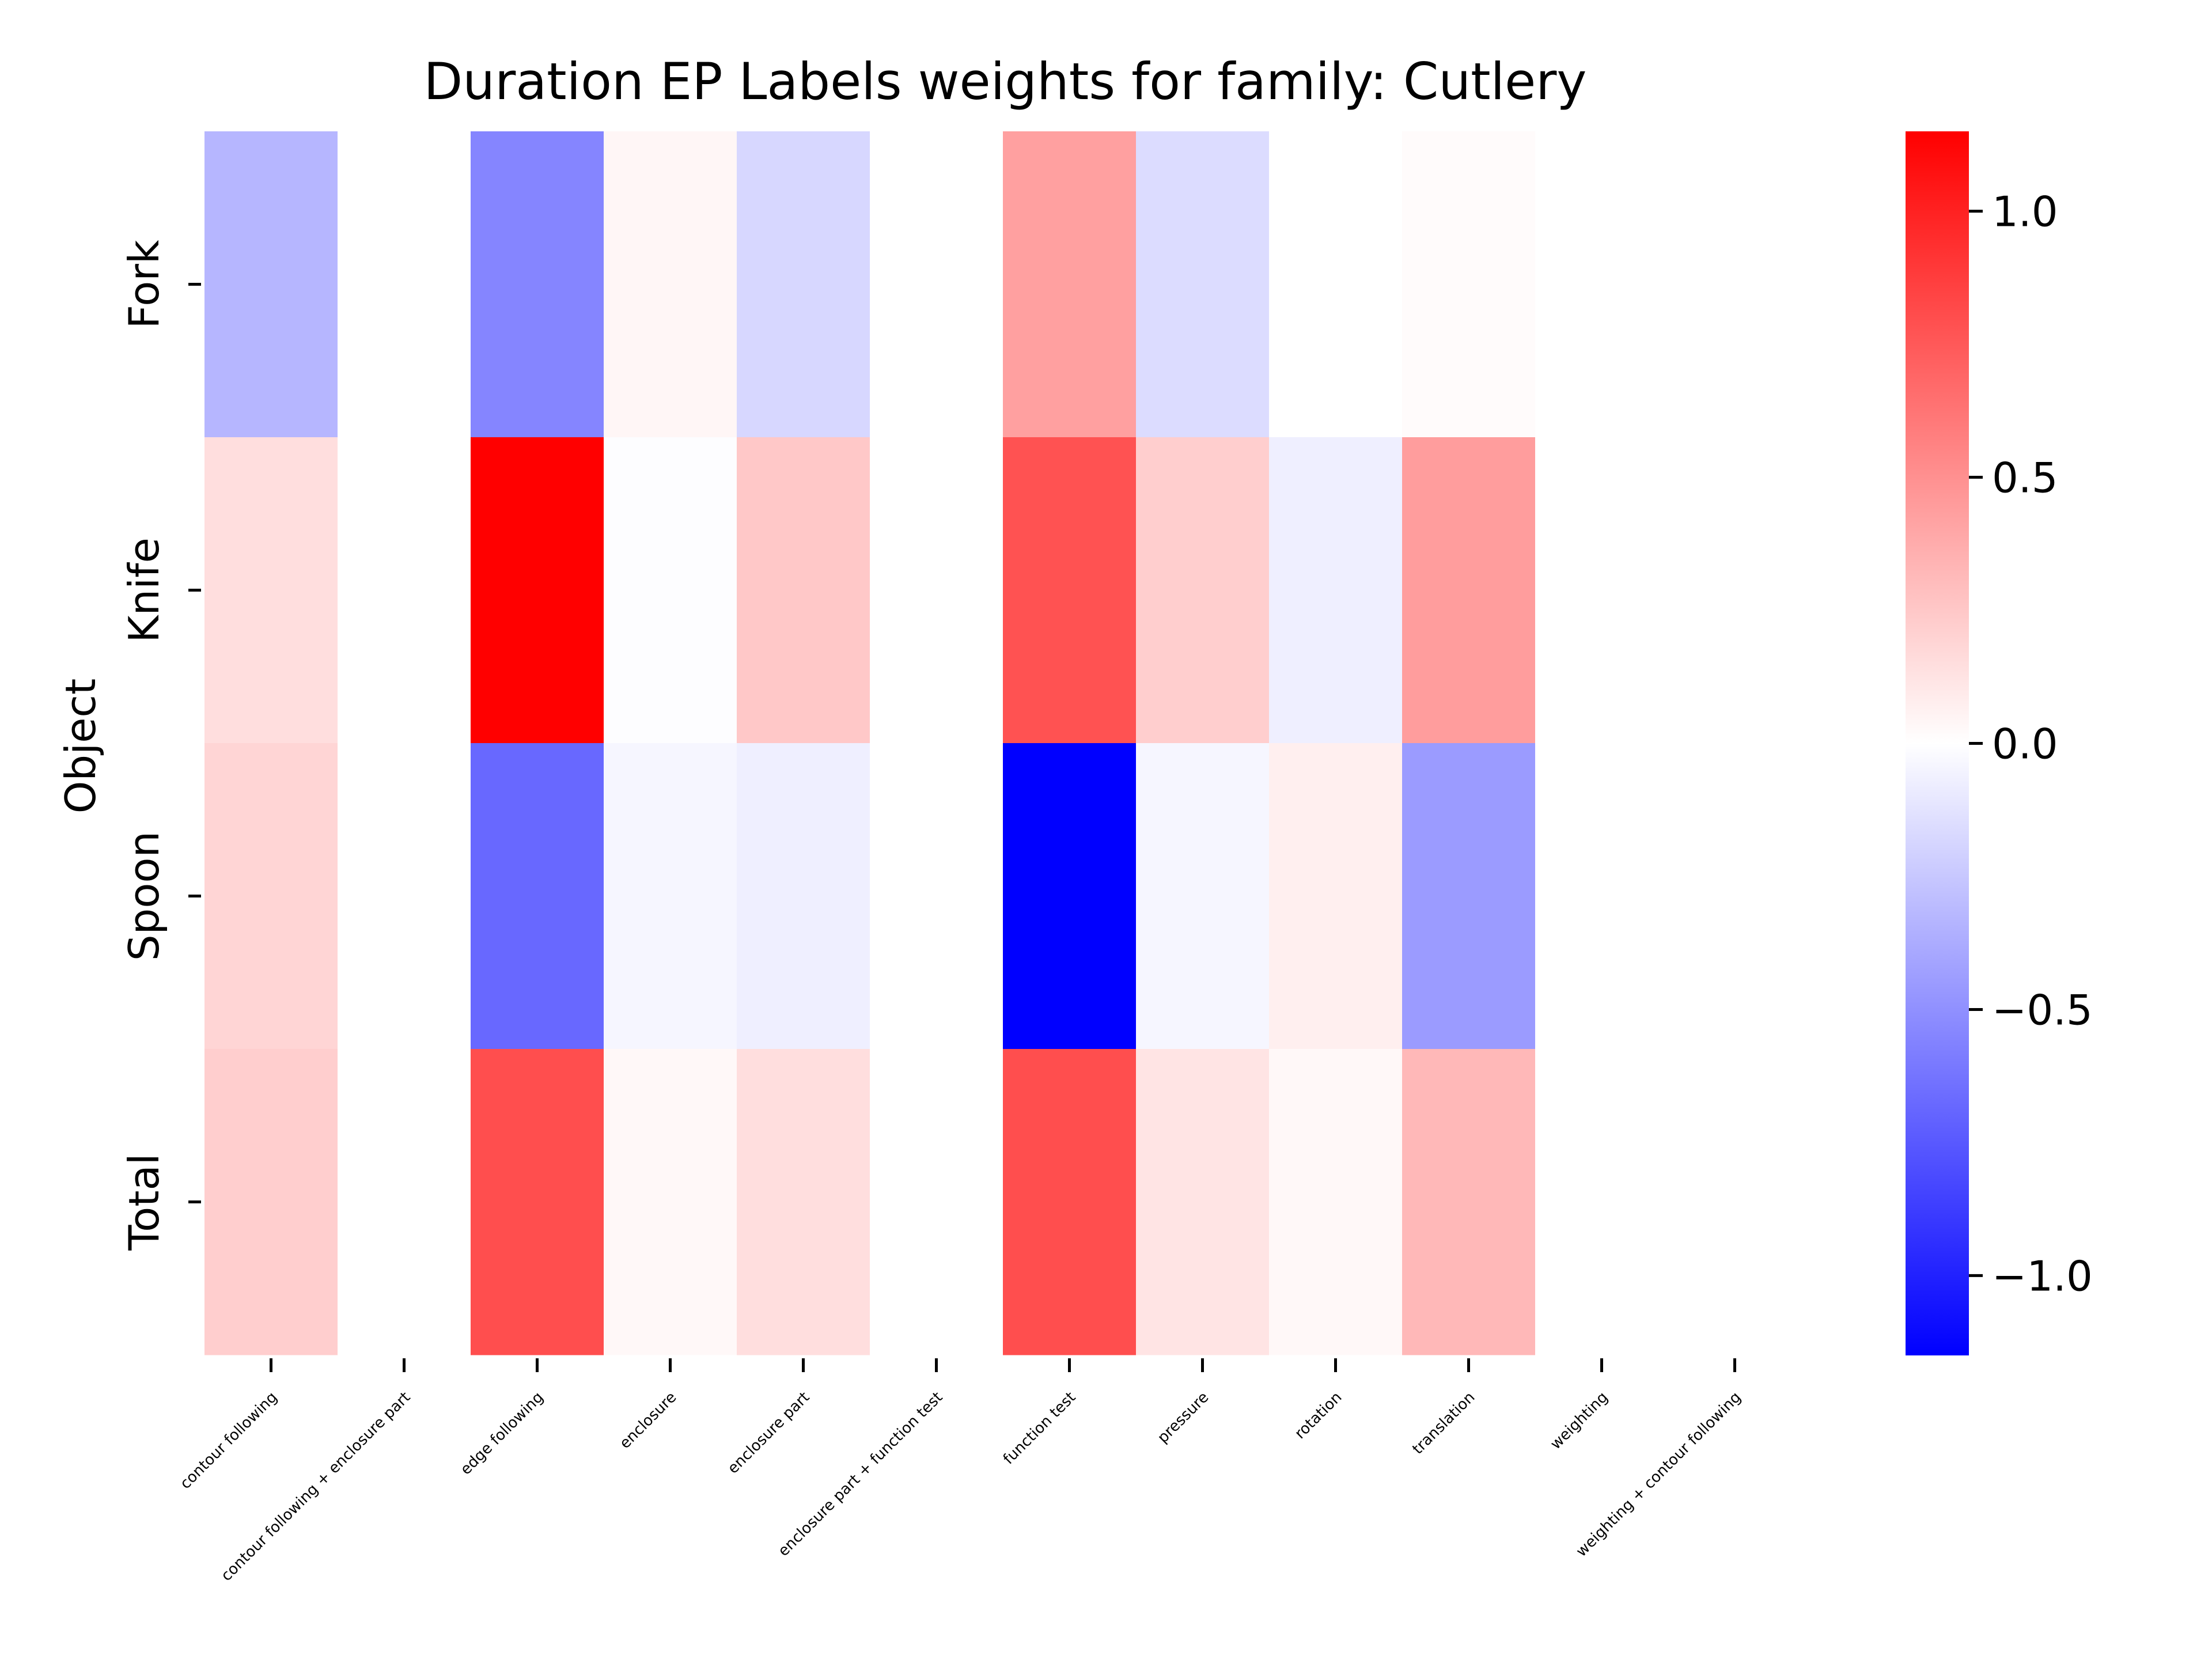 This screenshot has width=2212, height=1659. Describe the element at coordinates (144, 284) in the screenshot. I see `y-tick-label: Fork` at that location.